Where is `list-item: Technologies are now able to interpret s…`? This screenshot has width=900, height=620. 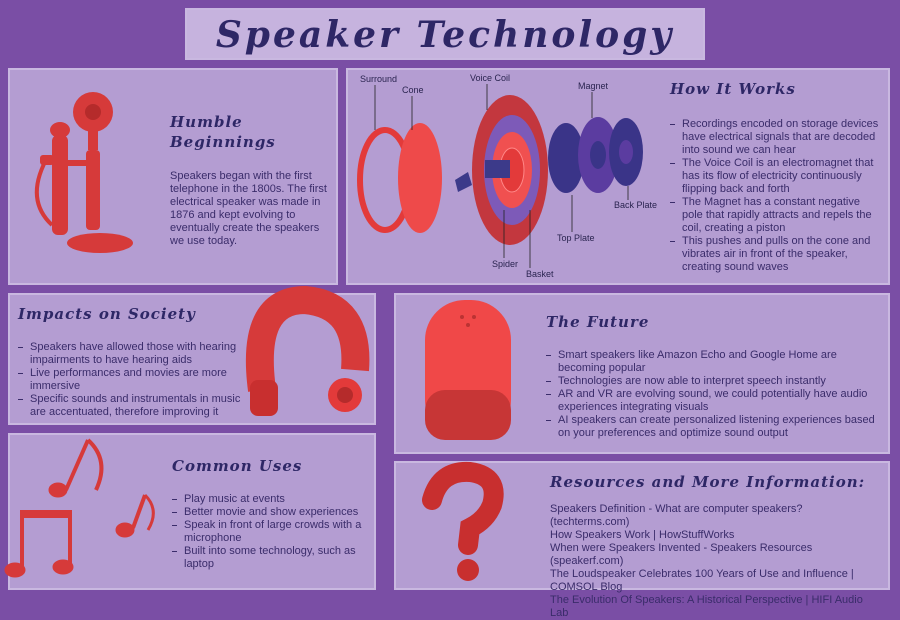 list-item: Technologies are now able to interpret s… is located at coordinates (711, 381).